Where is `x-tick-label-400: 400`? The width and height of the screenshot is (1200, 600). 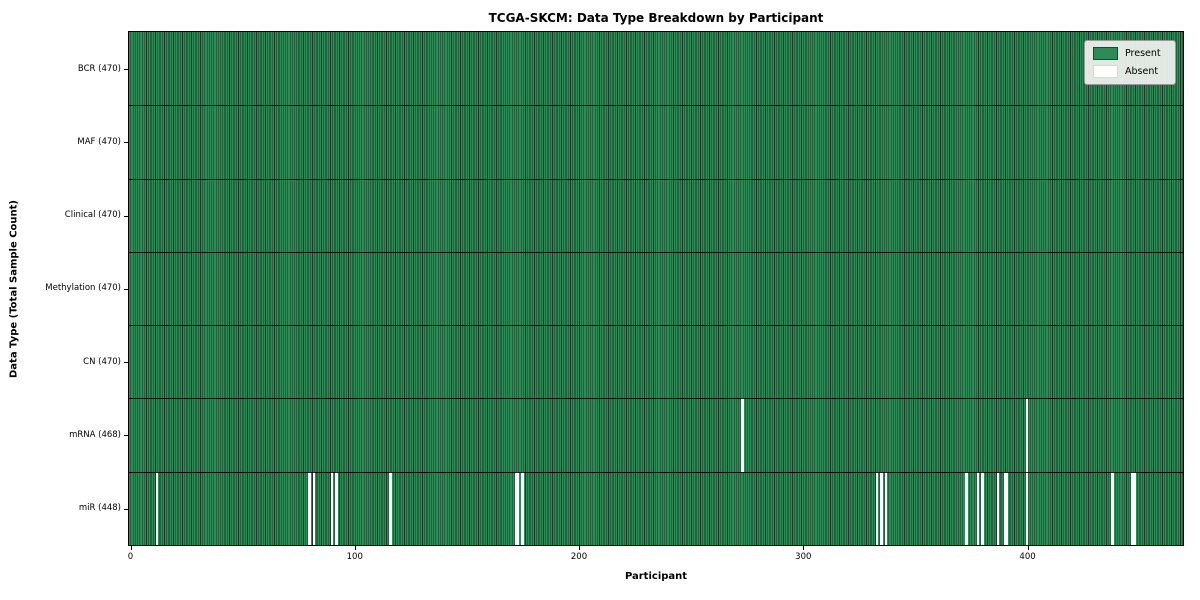
x-tick-label-400: 400 is located at coordinates (1027, 557).